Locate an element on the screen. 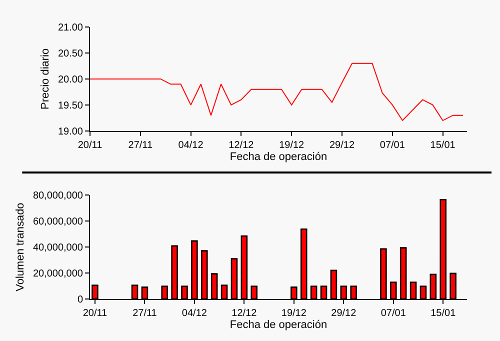 This screenshot has width=500, height=341. y-tick-label: 20.50 is located at coordinates (71, 54).